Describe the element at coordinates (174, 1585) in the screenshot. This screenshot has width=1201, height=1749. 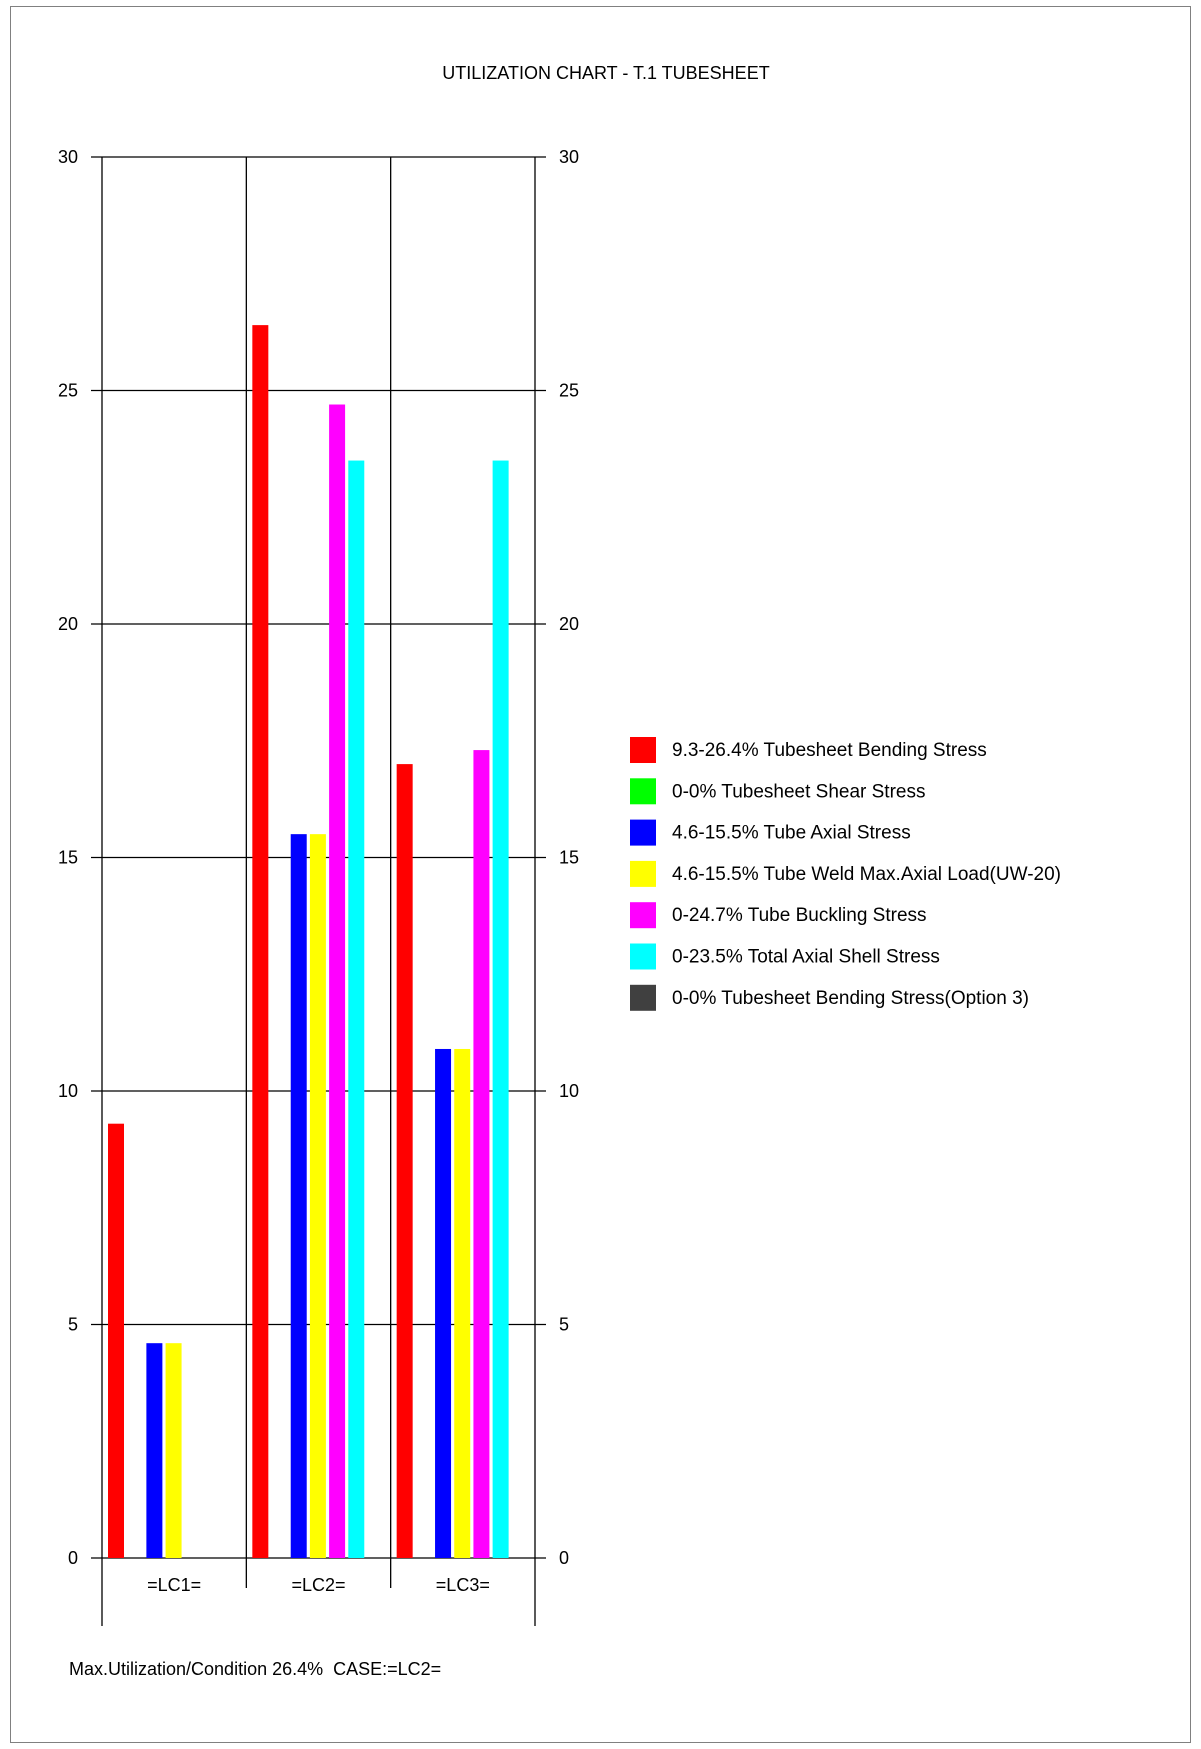
I see `x-tick-label: =LC1=` at that location.